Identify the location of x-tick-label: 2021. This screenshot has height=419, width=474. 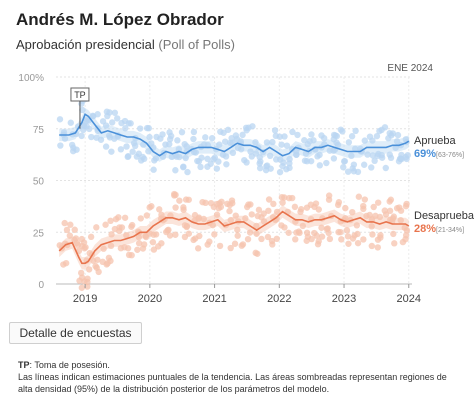
(214, 299).